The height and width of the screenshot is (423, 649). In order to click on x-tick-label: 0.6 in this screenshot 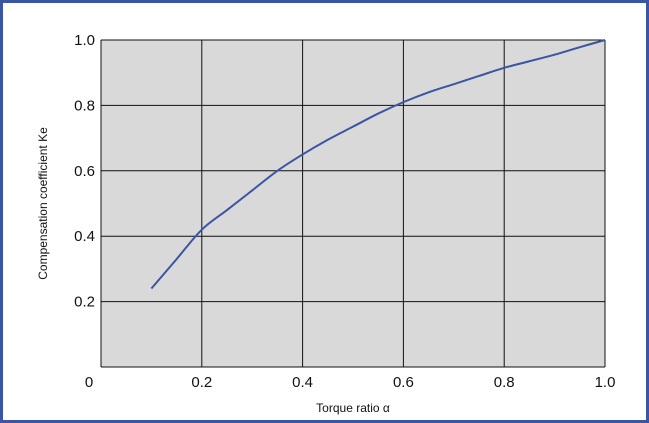, I will do `click(403, 382)`.